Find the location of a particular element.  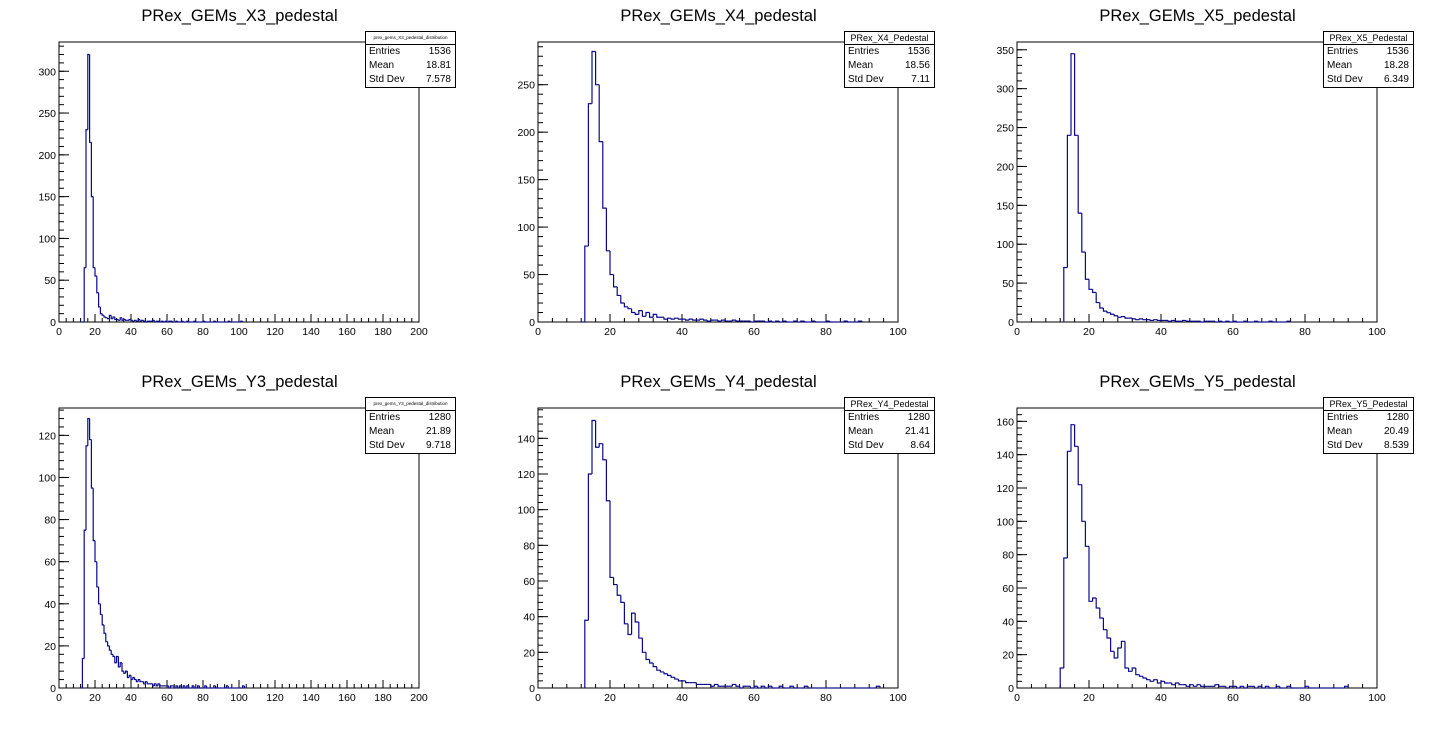

x-tick-label: 140 is located at coordinates (311, 698).